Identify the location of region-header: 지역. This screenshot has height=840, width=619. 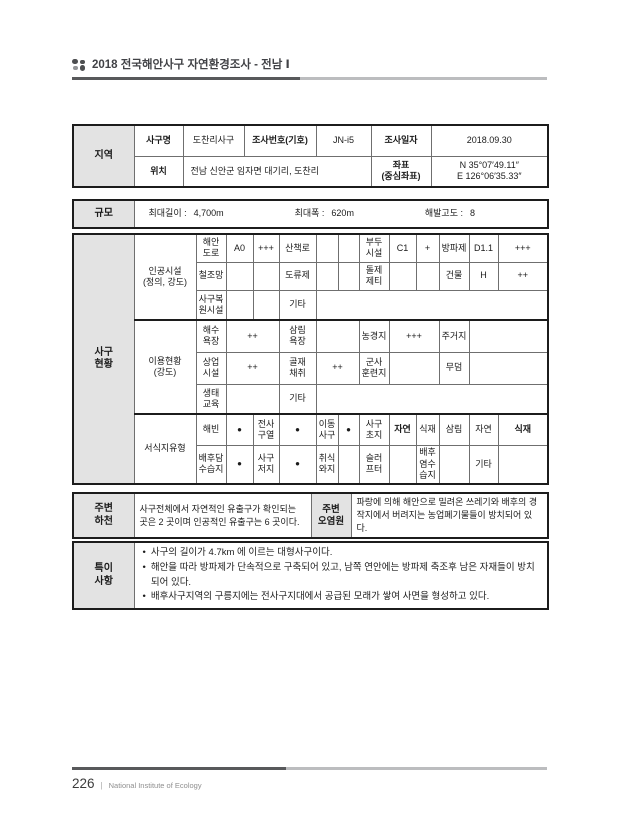
(103, 156).